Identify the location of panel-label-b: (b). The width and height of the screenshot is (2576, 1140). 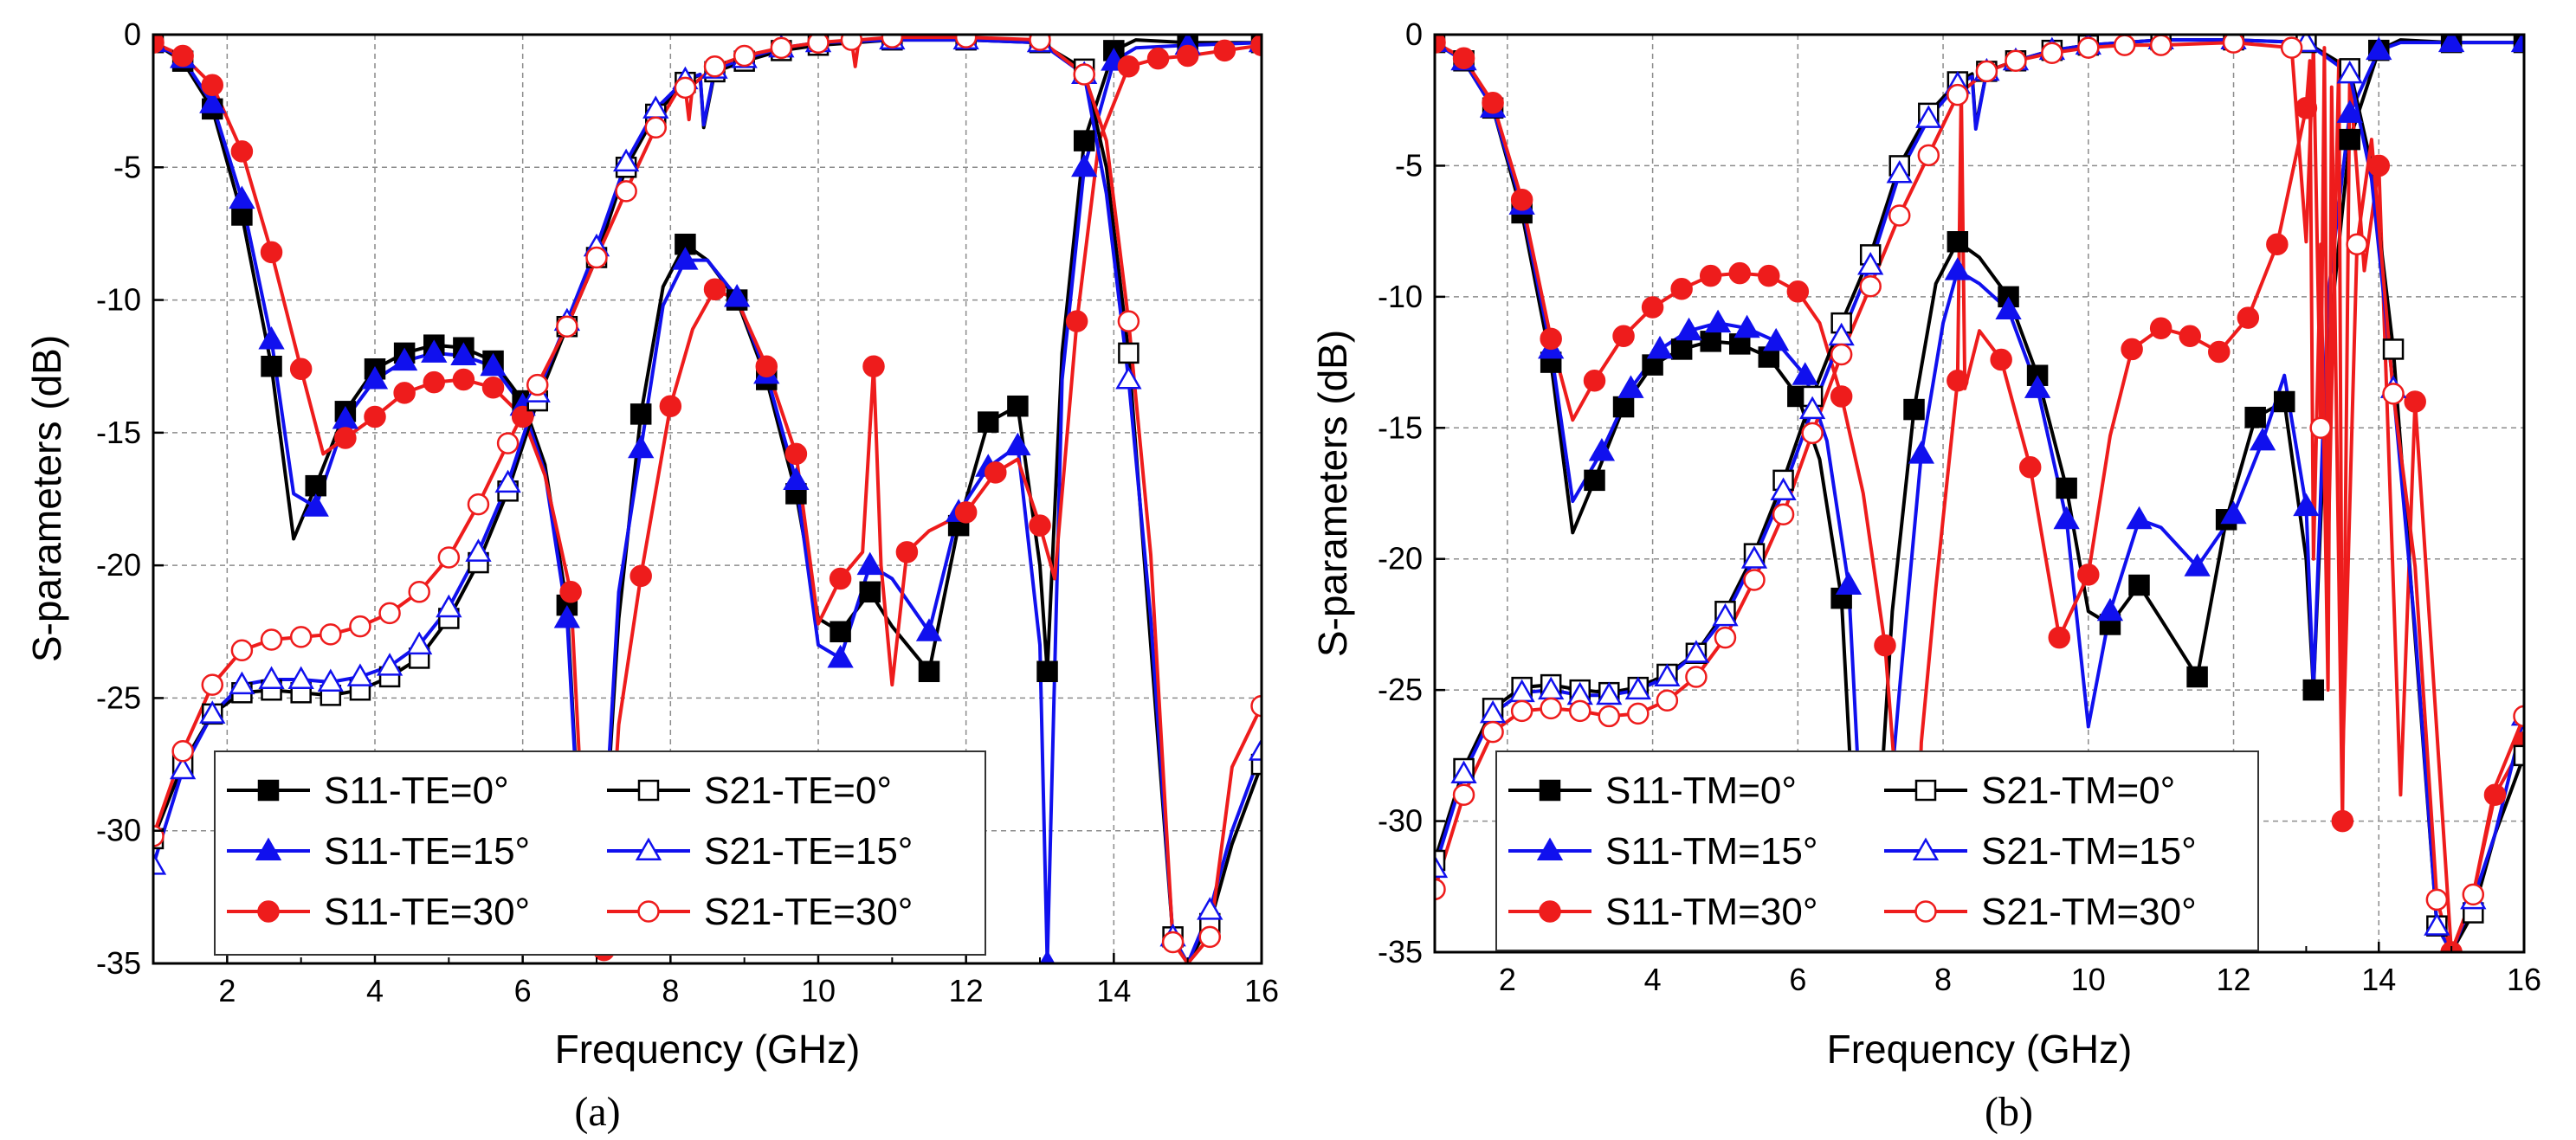
(2009, 1112).